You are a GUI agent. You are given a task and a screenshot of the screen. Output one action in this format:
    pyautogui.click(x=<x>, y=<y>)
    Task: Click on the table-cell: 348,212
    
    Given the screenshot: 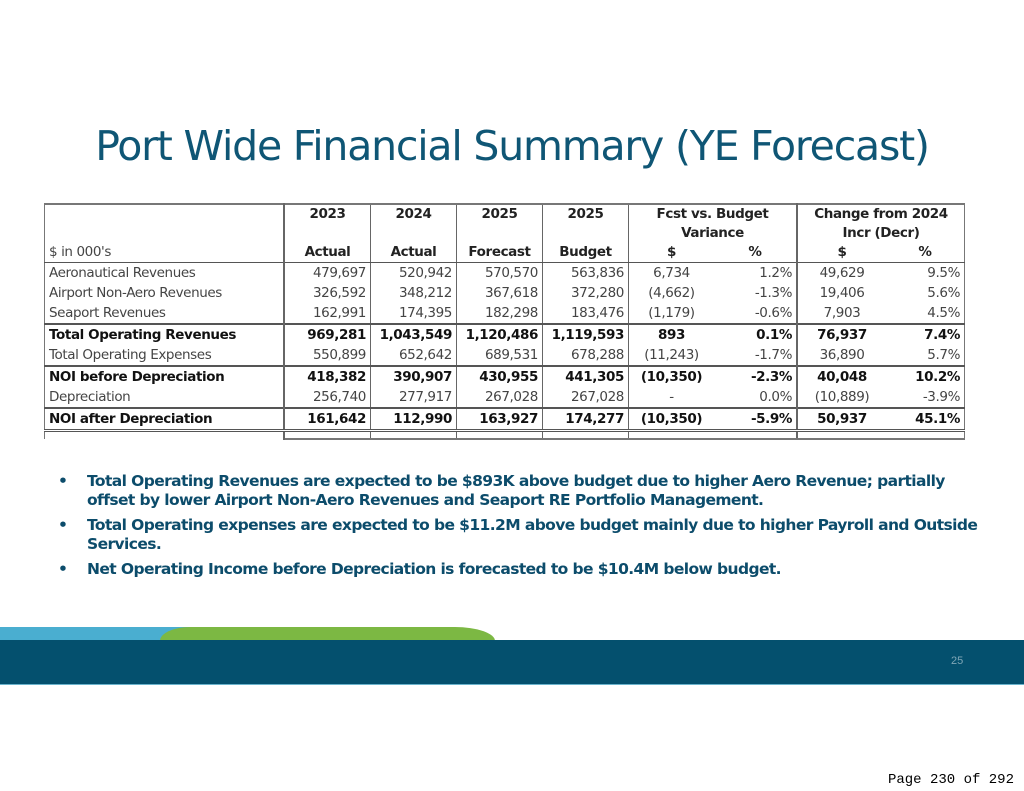 What is the action you would take?
    pyautogui.click(x=413, y=293)
    